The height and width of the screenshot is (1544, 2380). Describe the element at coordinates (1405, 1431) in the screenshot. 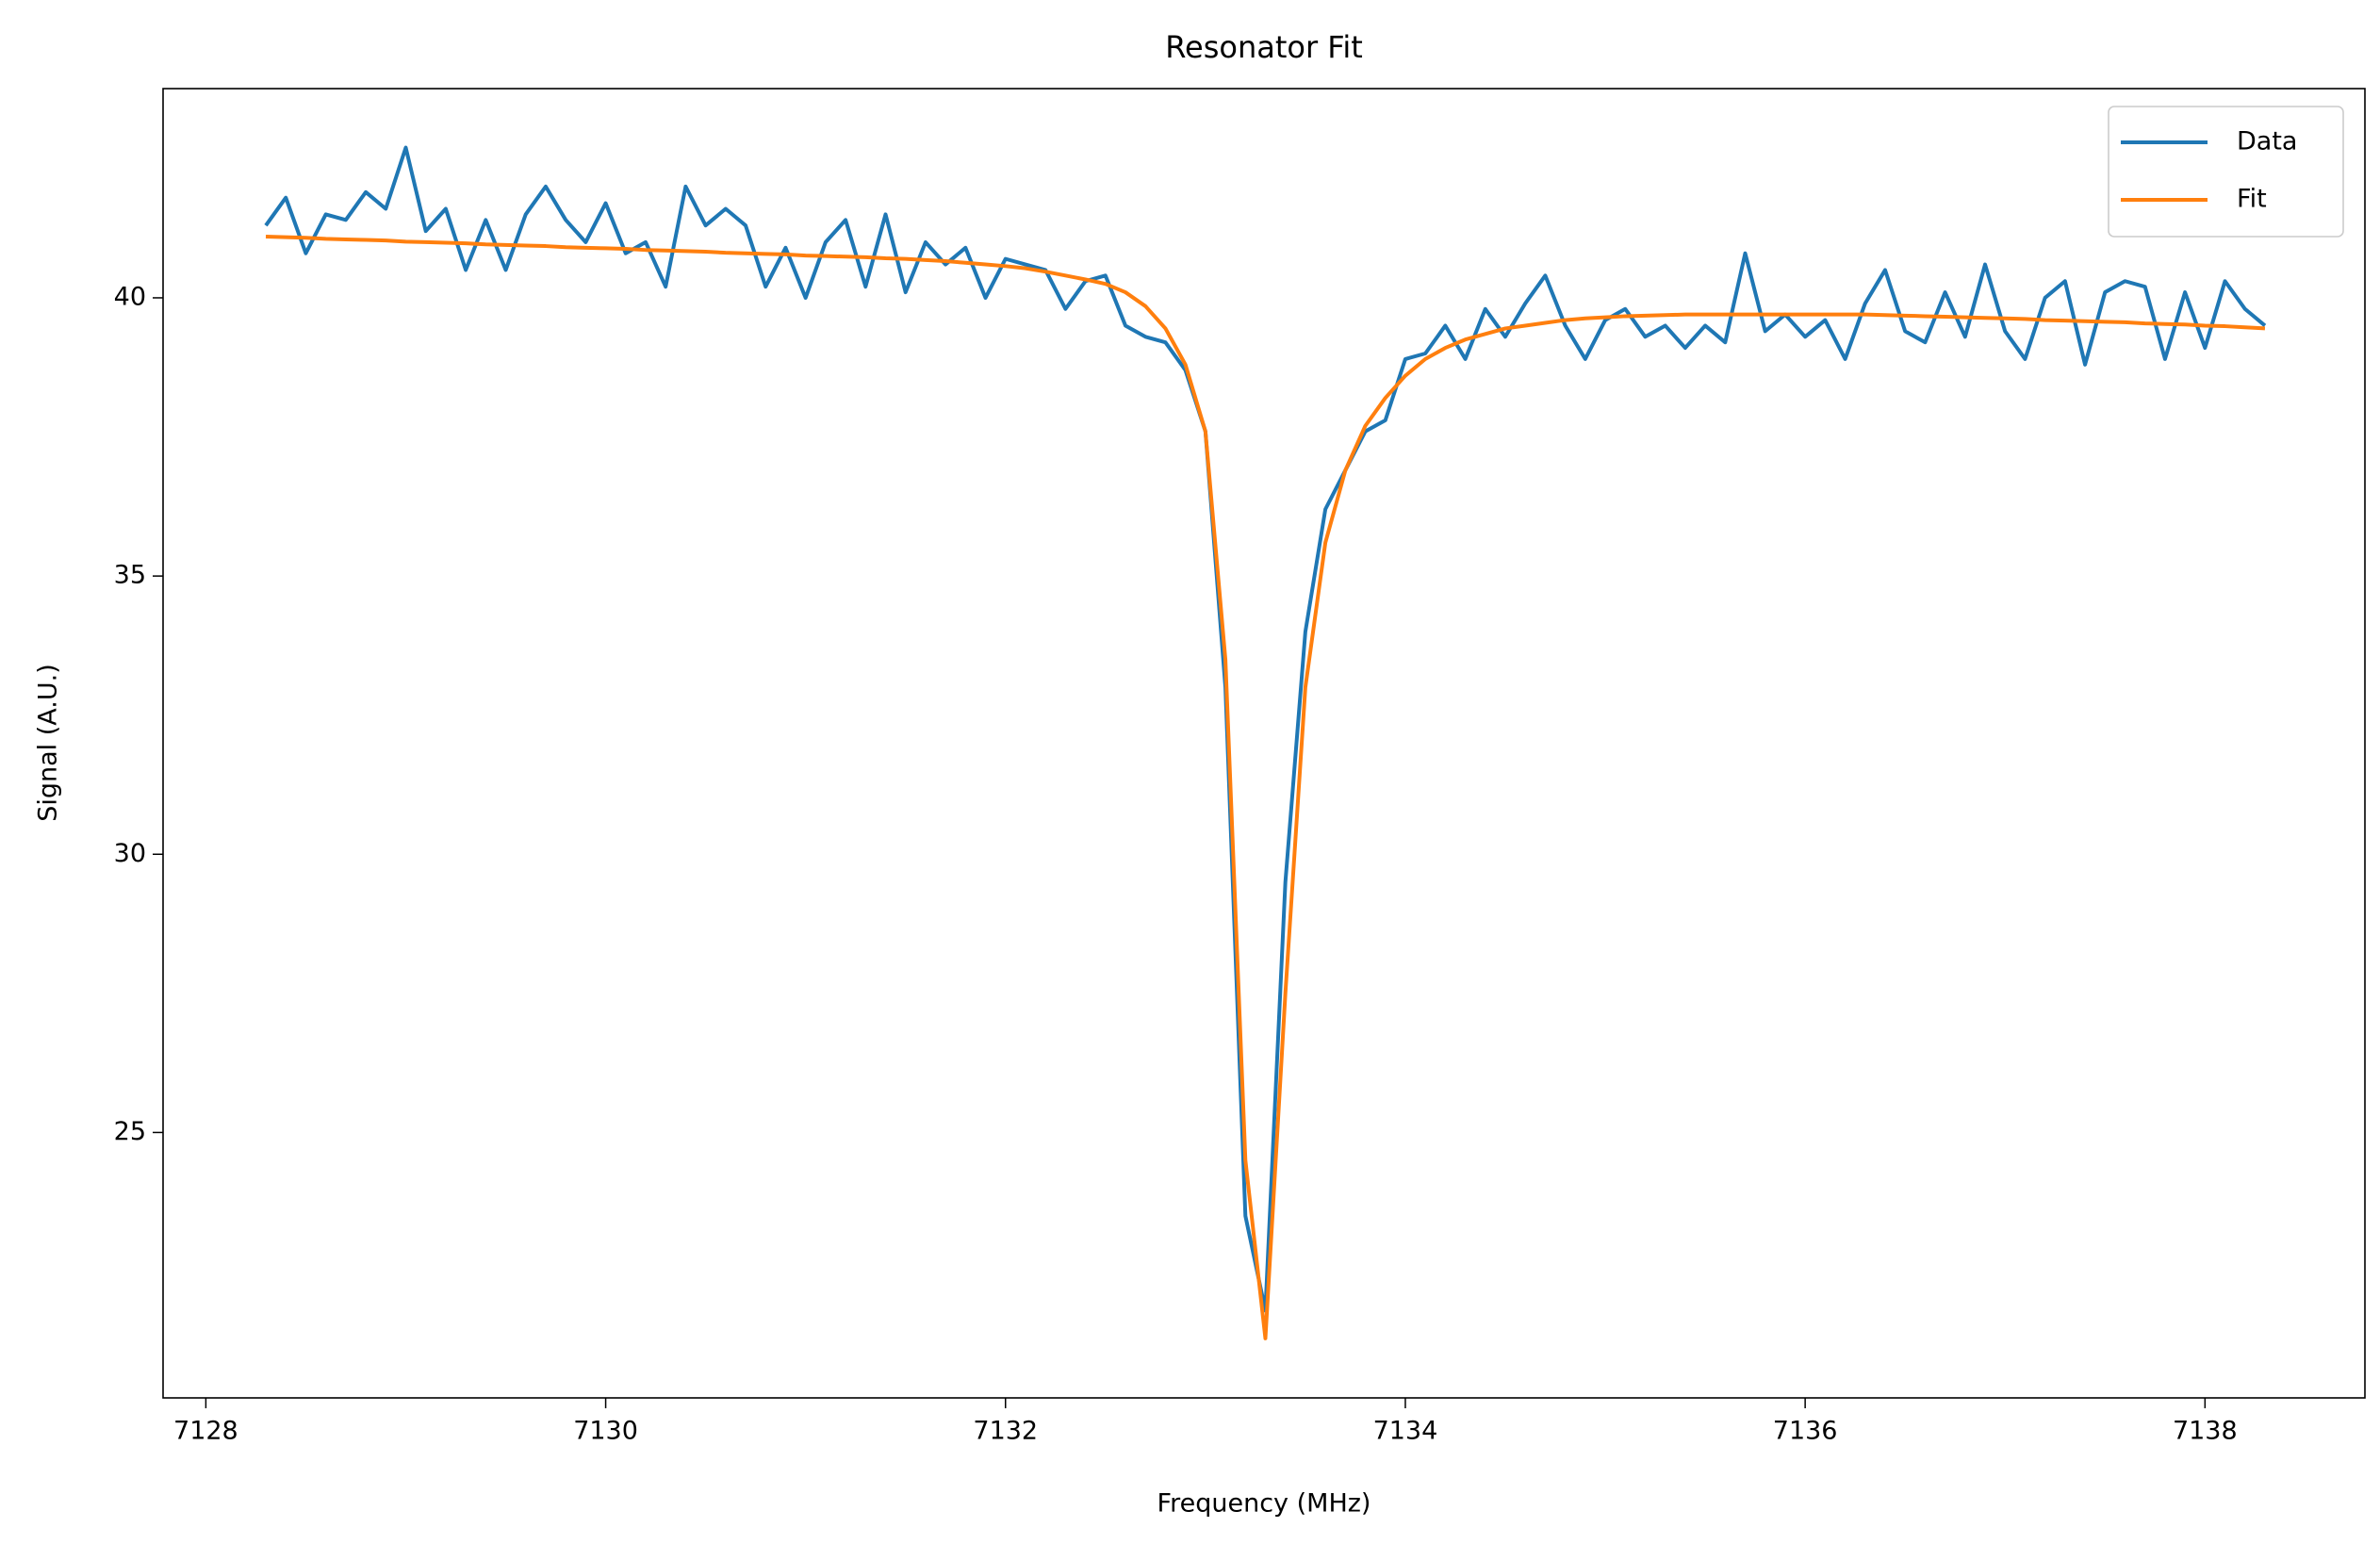

I see `x-tick-label: 7134` at that location.